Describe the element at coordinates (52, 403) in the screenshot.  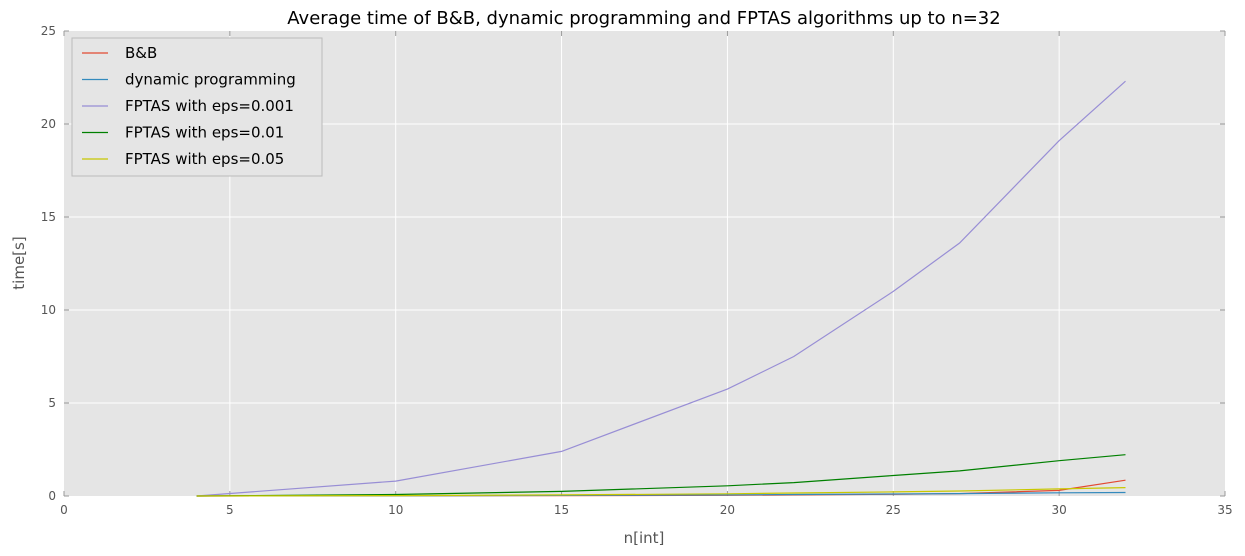
I see `y-tick-label: 5` at that location.